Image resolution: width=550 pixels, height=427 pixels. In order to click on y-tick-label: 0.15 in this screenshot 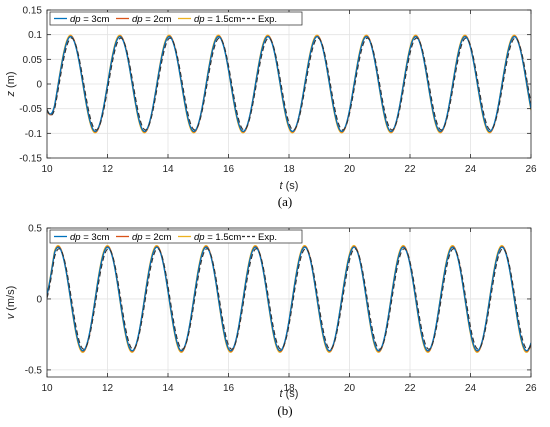, I will do `click(33, 11)`.